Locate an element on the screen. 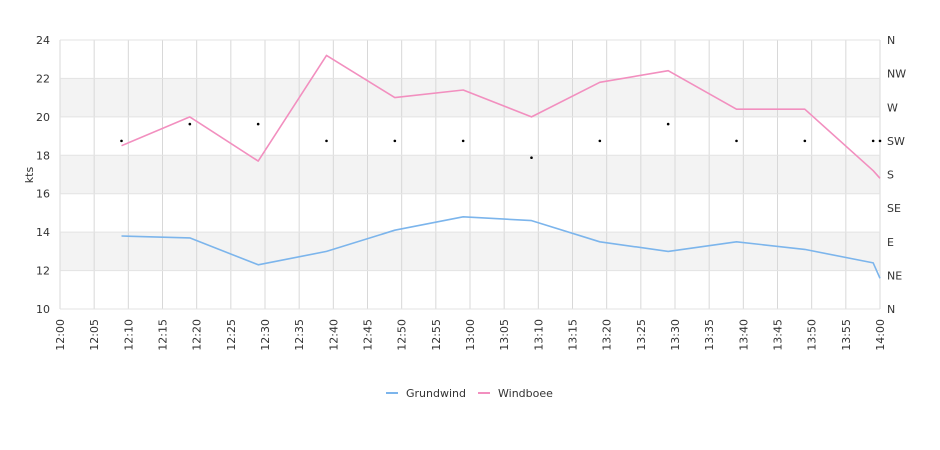 Image resolution: width=940 pixels, height=450 pixels. legend-label-windboee: Windboee is located at coordinates (525, 393).